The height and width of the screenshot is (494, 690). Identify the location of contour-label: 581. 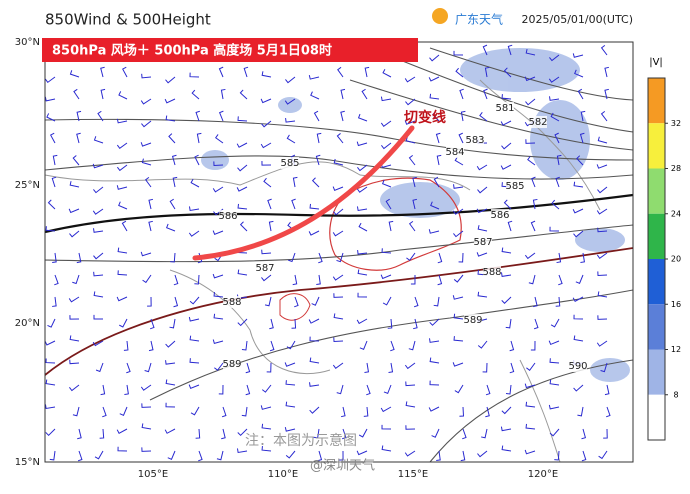
(504, 108).